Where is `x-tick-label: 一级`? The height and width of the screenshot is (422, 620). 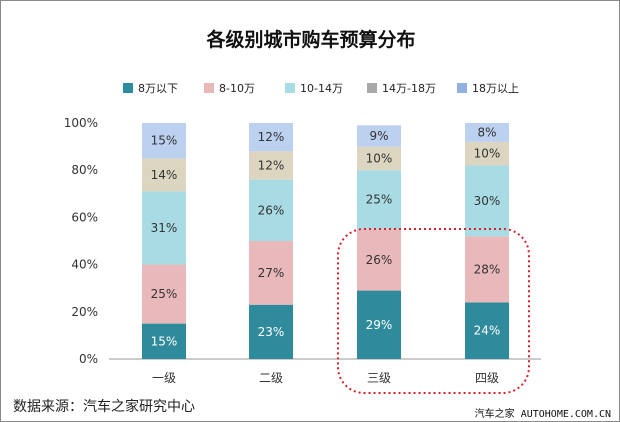
x-tick-label: 一级 is located at coordinates (164, 378).